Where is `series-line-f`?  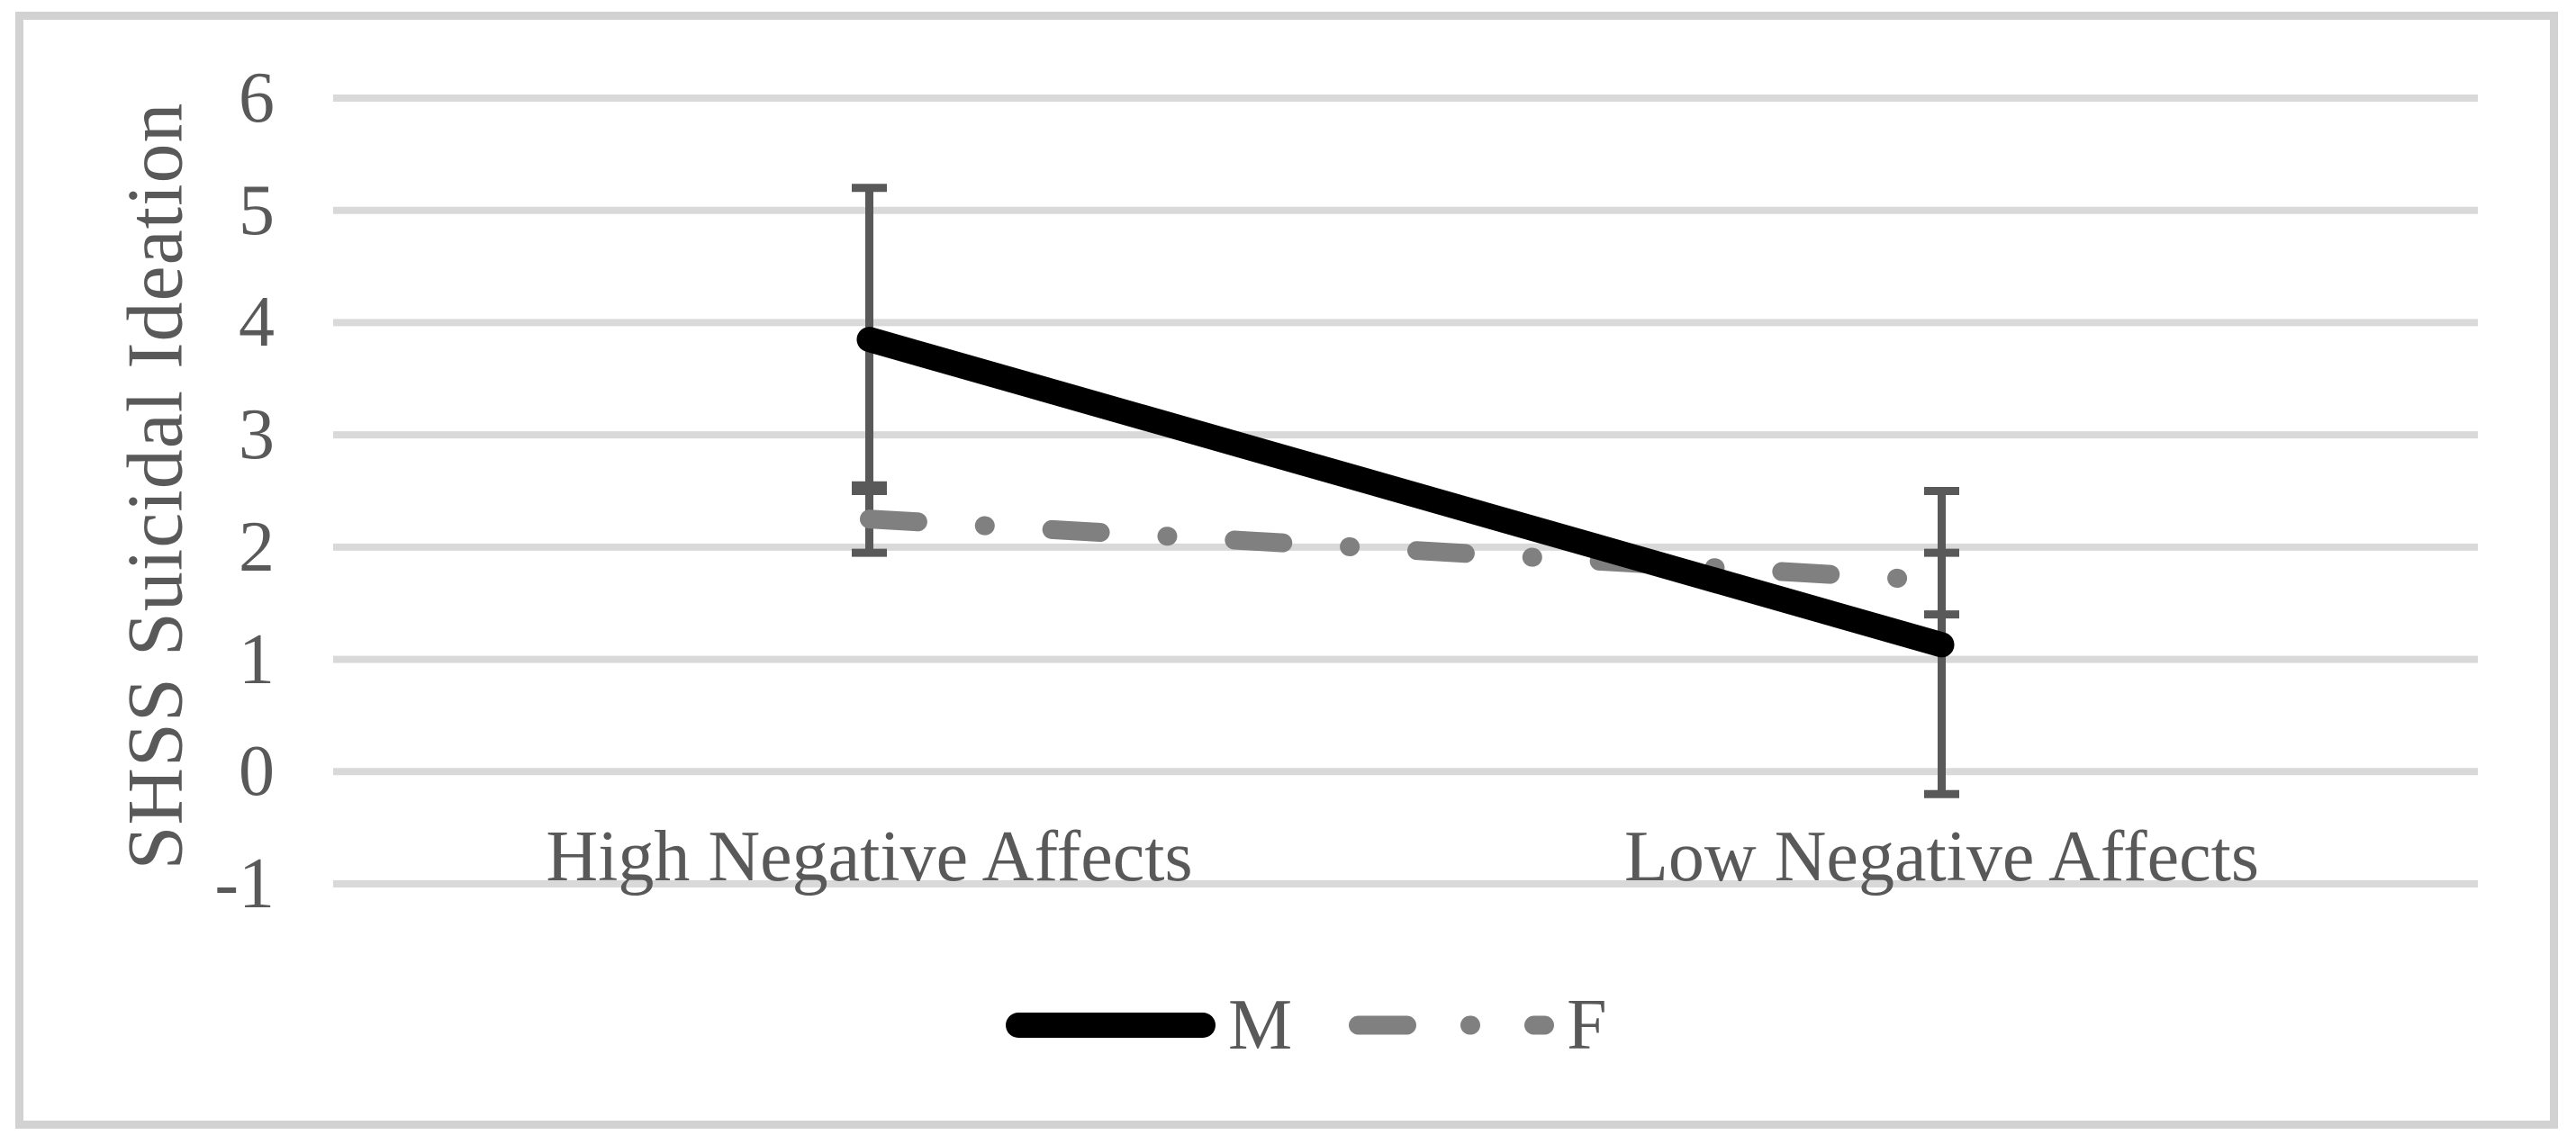 series-line-f is located at coordinates (1405, 549).